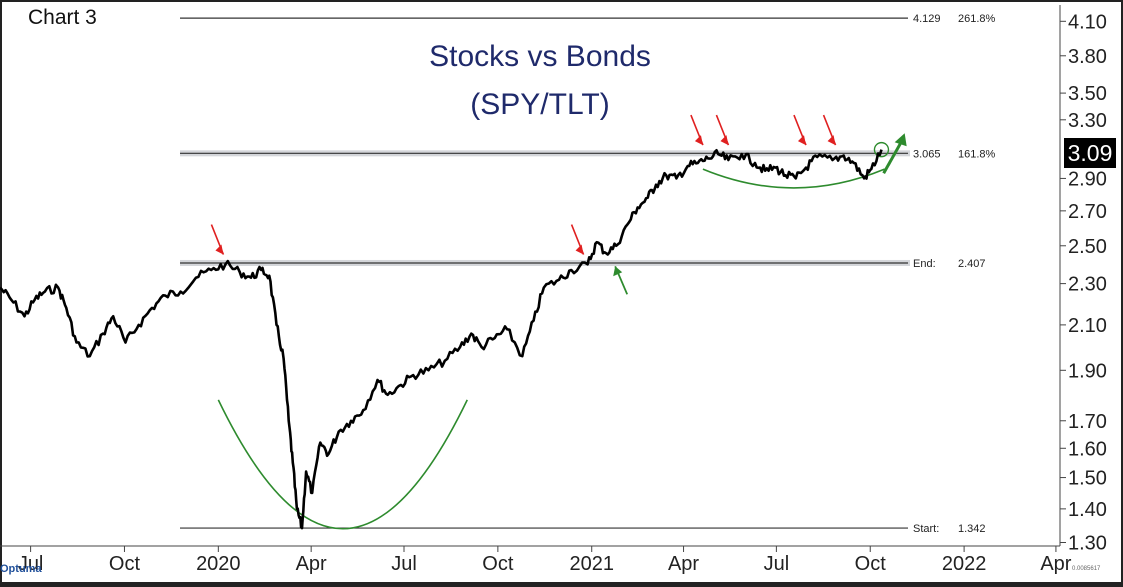 This screenshot has width=1123, height=587. I want to click on x-tick-label-10: 2022, so click(964, 564).